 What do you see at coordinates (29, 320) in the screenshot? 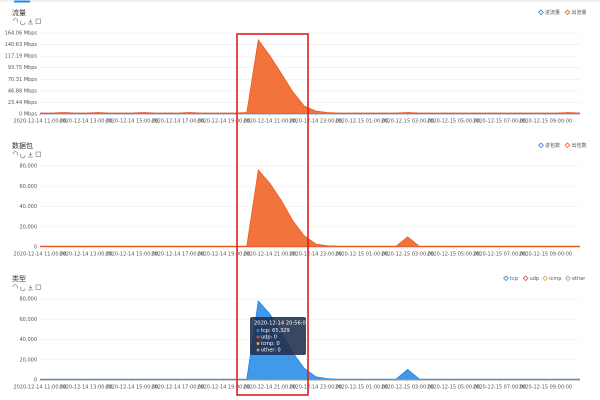
I see `y-tick-label: 60,000` at bounding box center [29, 320].